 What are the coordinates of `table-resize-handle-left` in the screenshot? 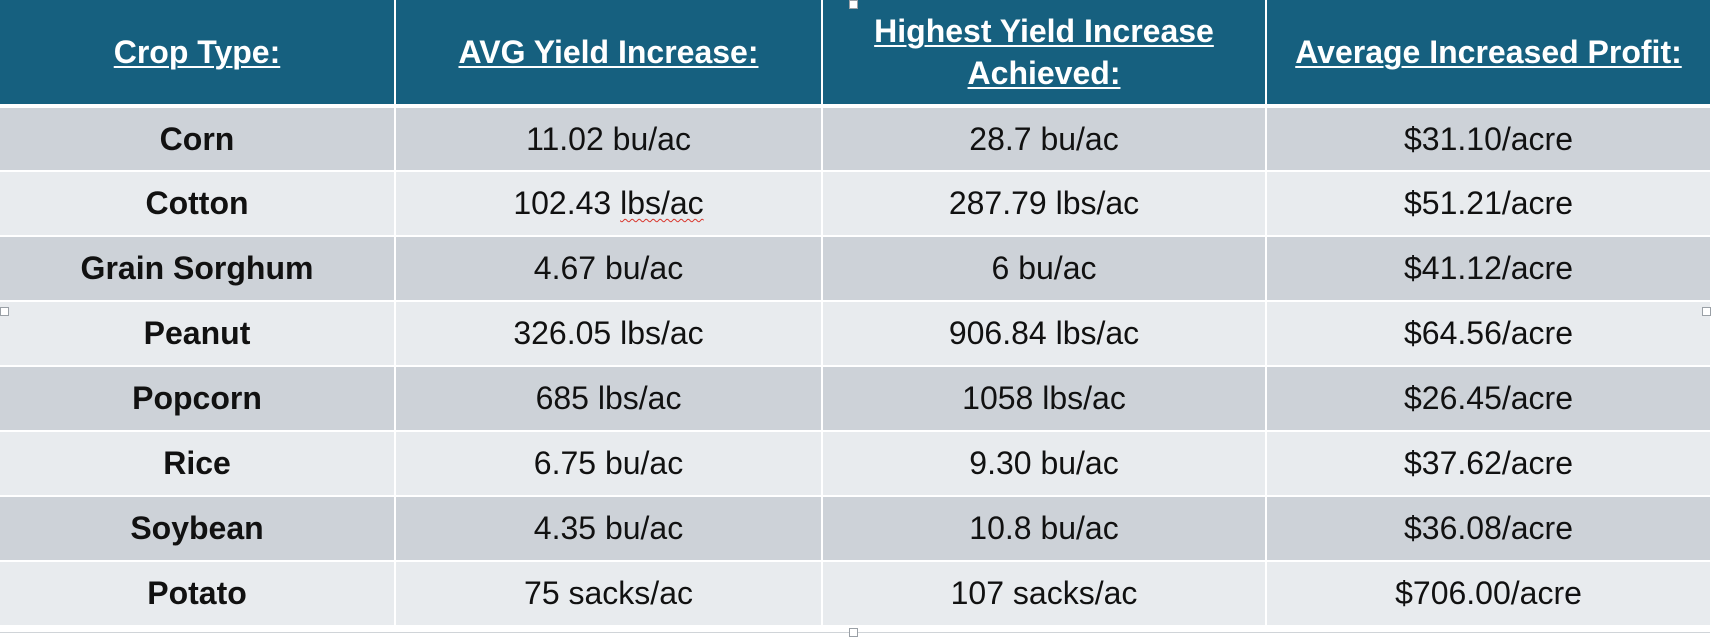 It's located at (4, 311).